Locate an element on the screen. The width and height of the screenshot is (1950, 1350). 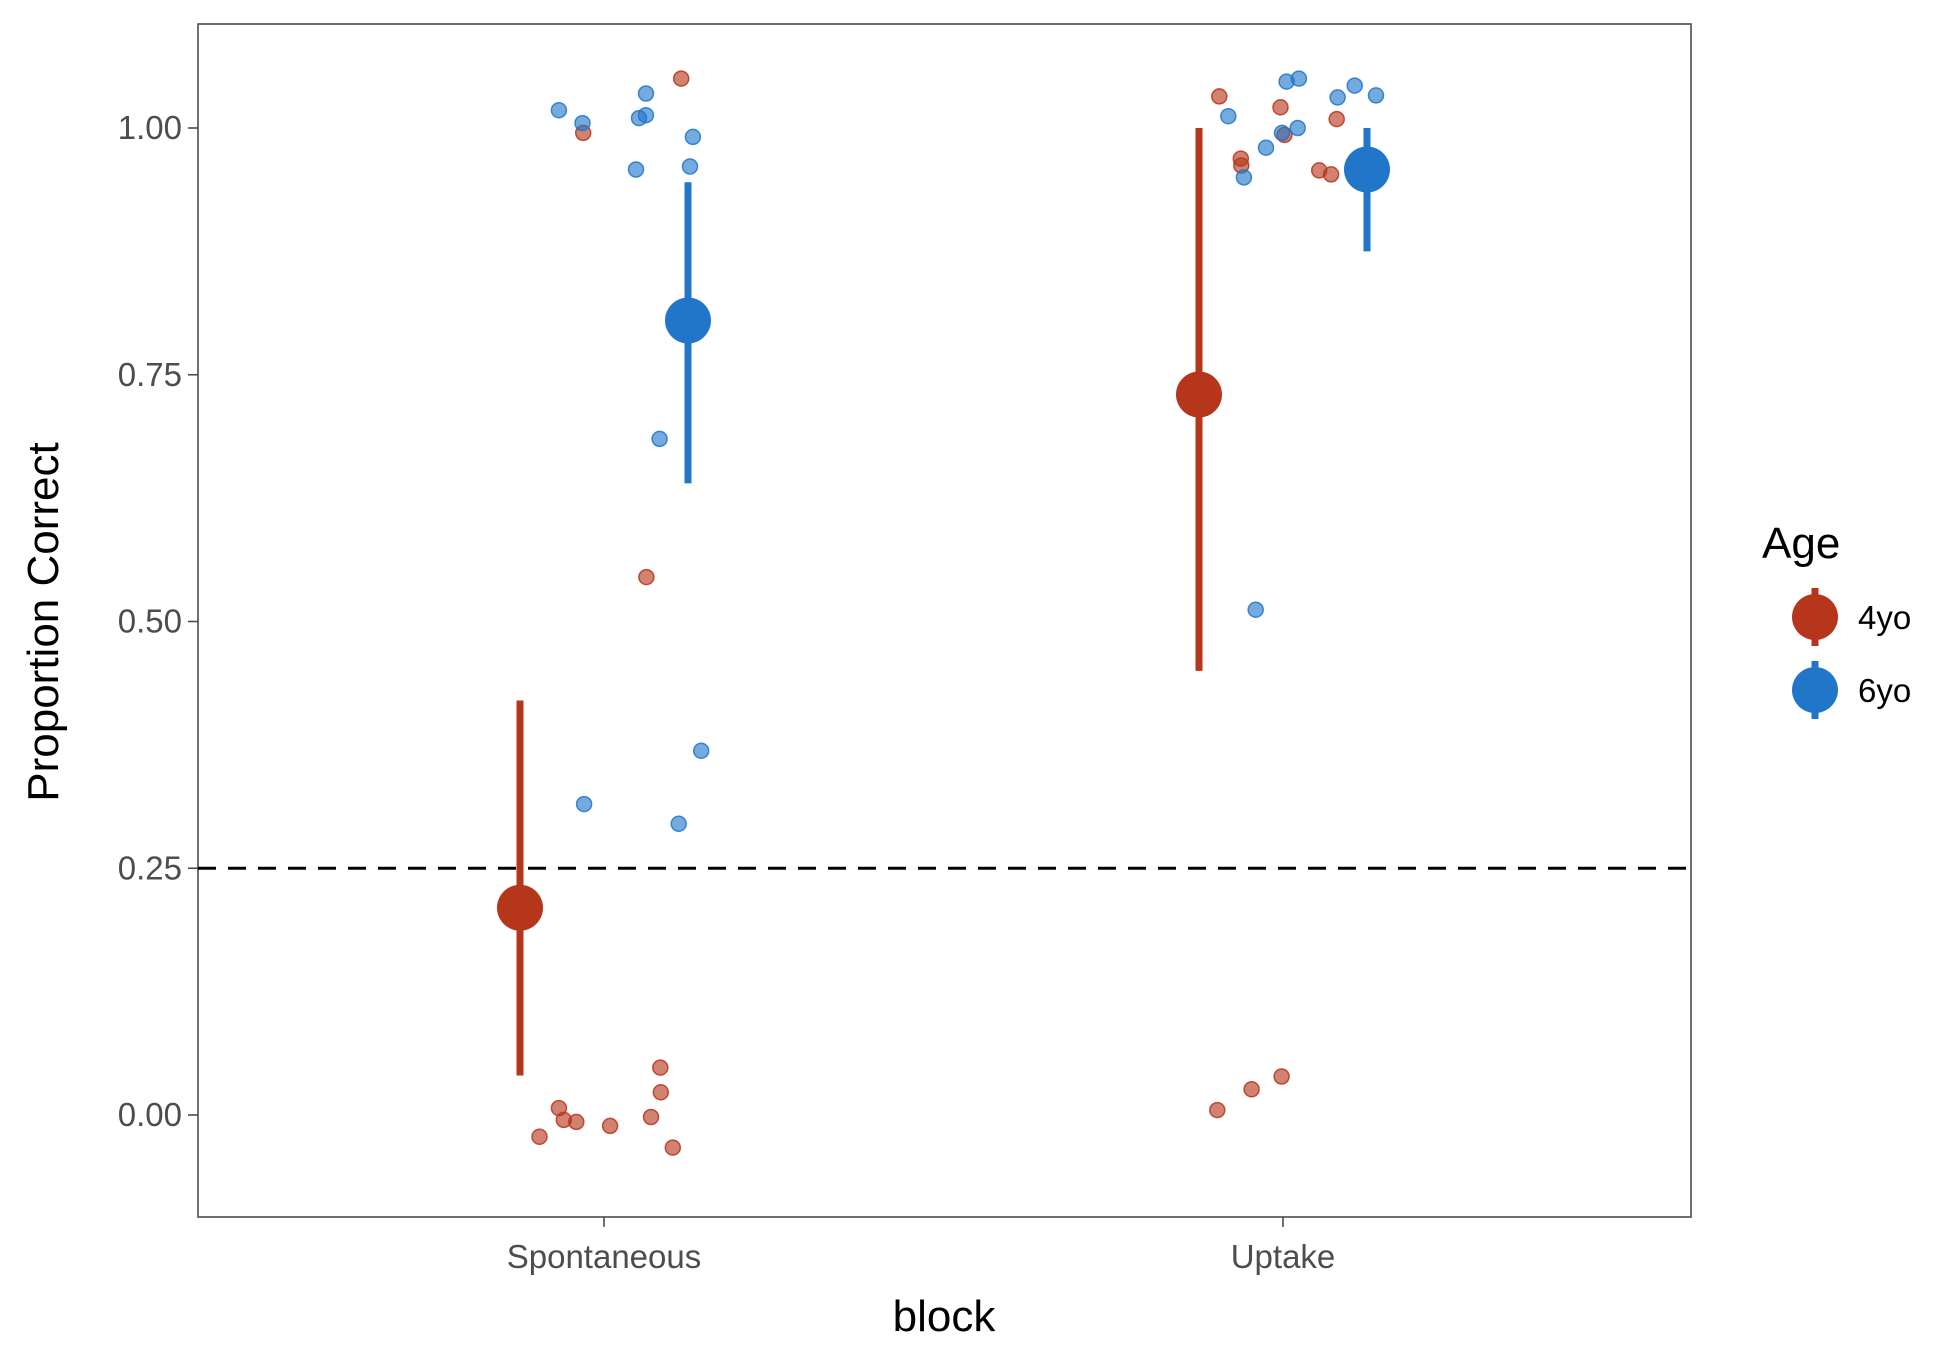
y-tick-label: 0.00 is located at coordinates (150, 1114).